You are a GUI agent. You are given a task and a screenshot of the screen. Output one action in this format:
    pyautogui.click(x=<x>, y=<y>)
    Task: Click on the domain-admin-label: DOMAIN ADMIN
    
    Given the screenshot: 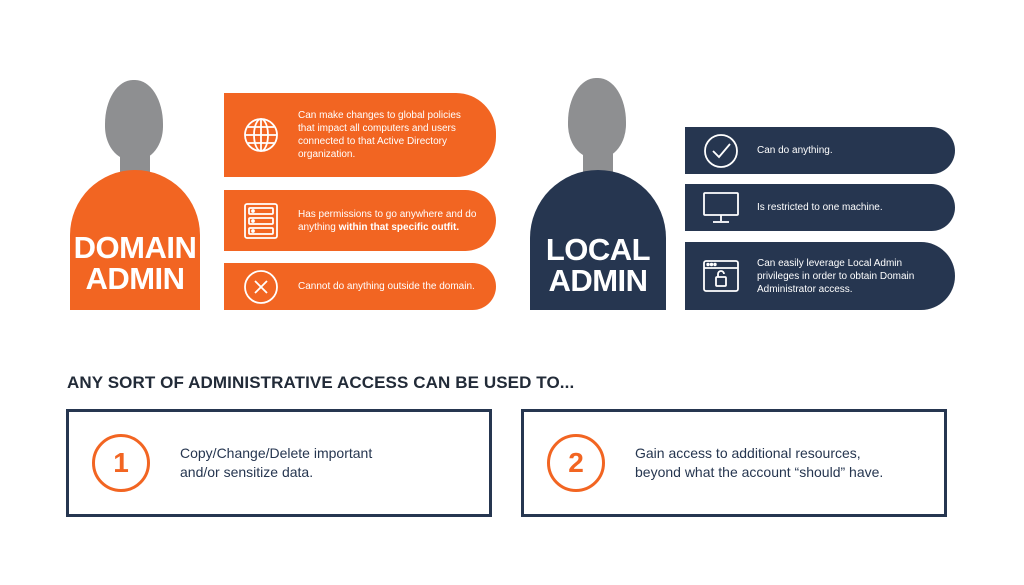 What is the action you would take?
    pyautogui.click(x=135, y=263)
    